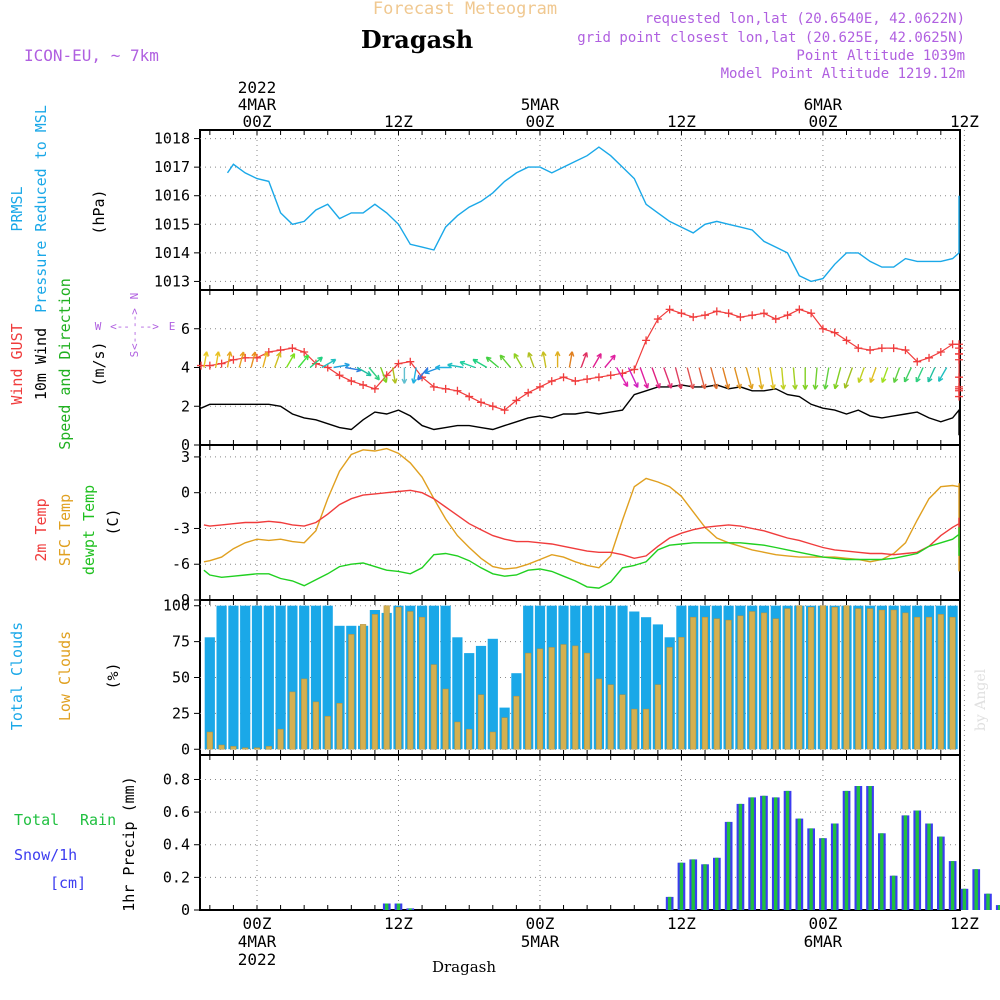 This screenshot has height=1000, width=1000. What do you see at coordinates (181, 678) in the screenshot?
I see `clouds-ytick-label: 50` at bounding box center [181, 678].